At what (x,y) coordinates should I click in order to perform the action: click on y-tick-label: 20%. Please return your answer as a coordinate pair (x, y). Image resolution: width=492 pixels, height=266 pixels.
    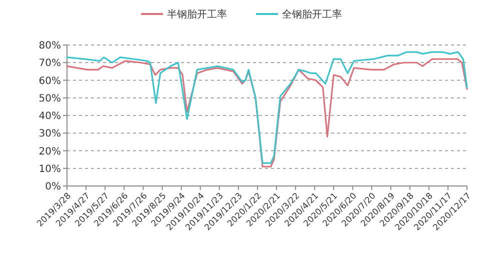
    Looking at the image, I should click on (49, 152).